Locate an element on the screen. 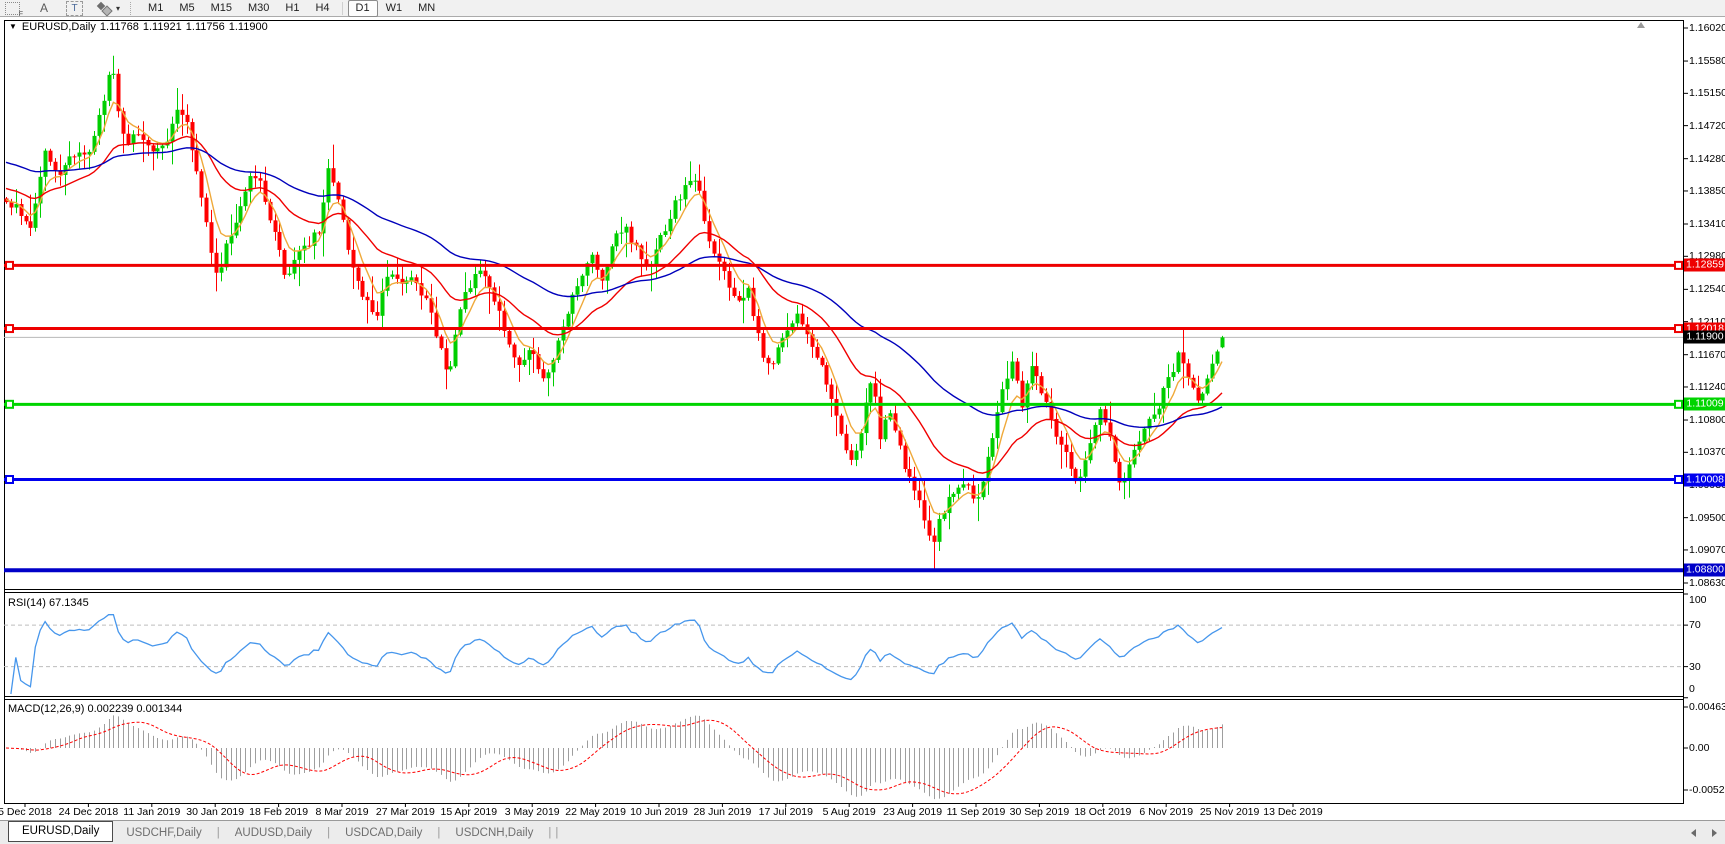 This screenshot has width=1725, height=844. timeframe-button-group: M1 M5 M15 M30 H1 H4 D1 W1 MN is located at coordinates (291, 8).